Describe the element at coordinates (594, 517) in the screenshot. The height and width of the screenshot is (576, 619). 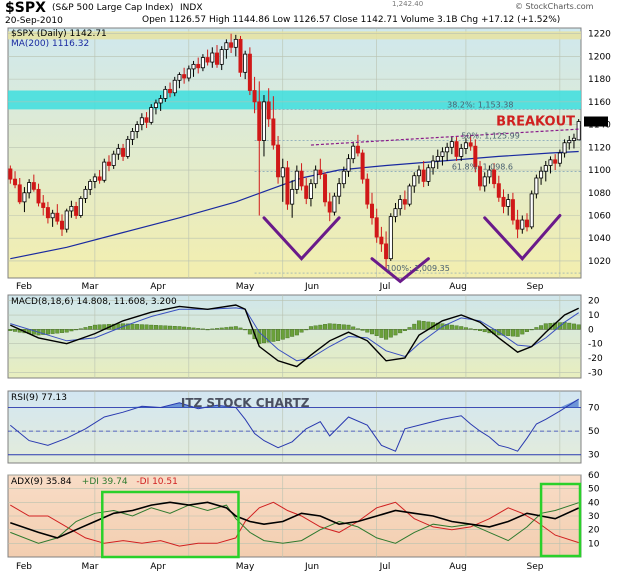
I see `y-tick-label: 30` at that location.